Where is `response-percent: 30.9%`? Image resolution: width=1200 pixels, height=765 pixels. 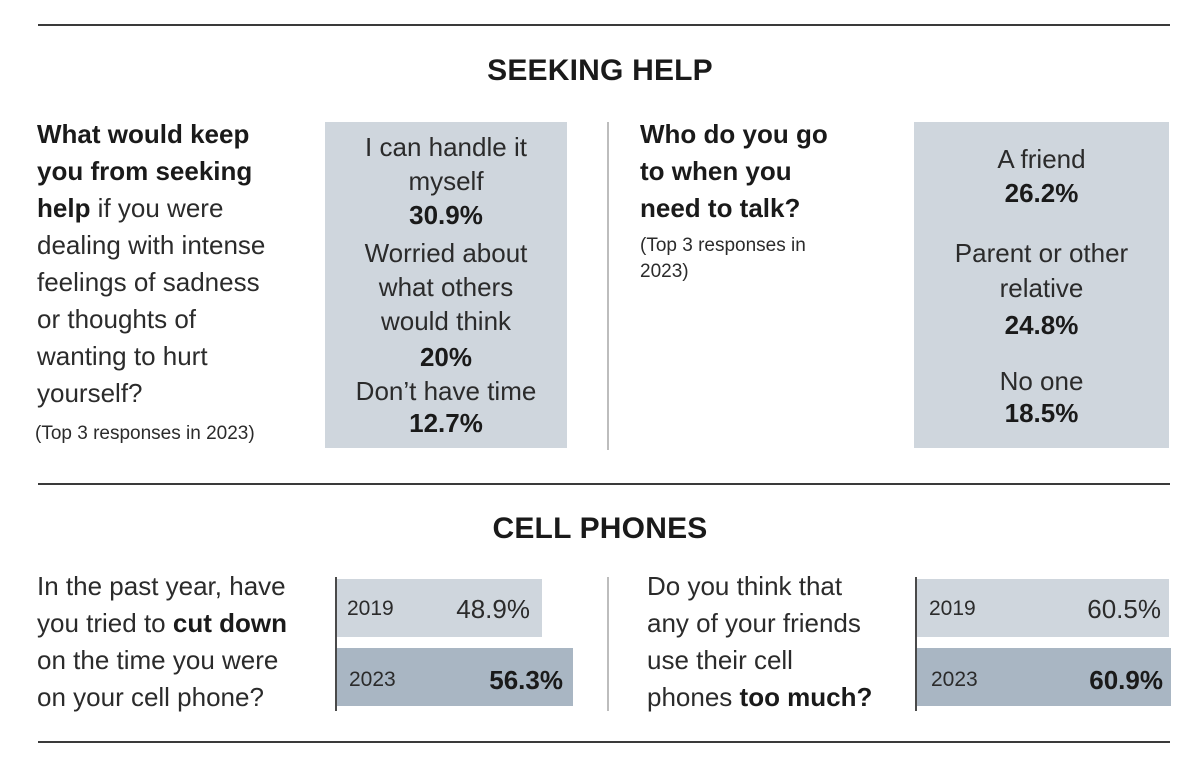
response-percent: 30.9% is located at coordinates (446, 215).